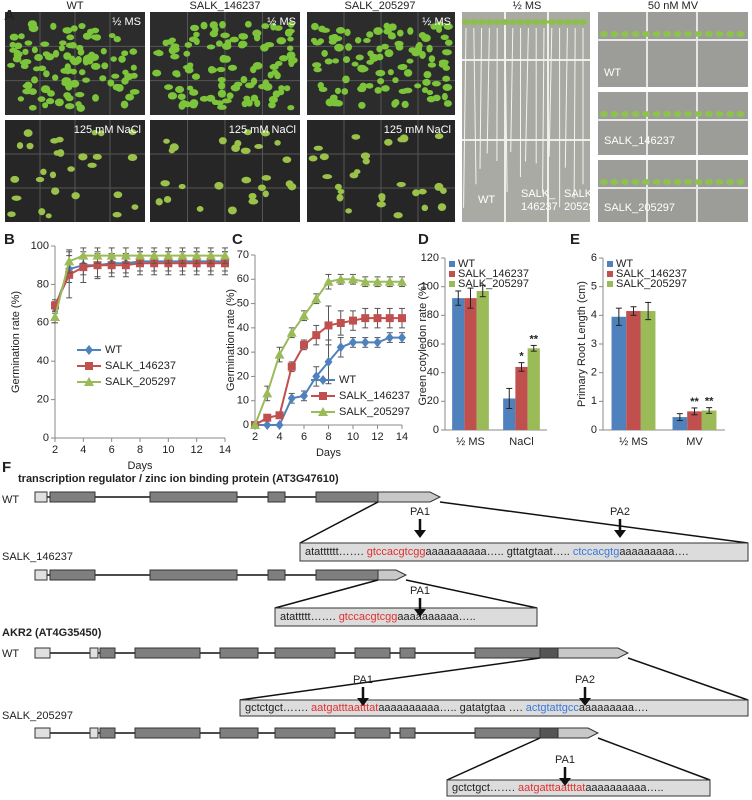  What do you see at coordinates (538, 194) in the screenshot?
I see `root-label: SALK_` at bounding box center [538, 194].